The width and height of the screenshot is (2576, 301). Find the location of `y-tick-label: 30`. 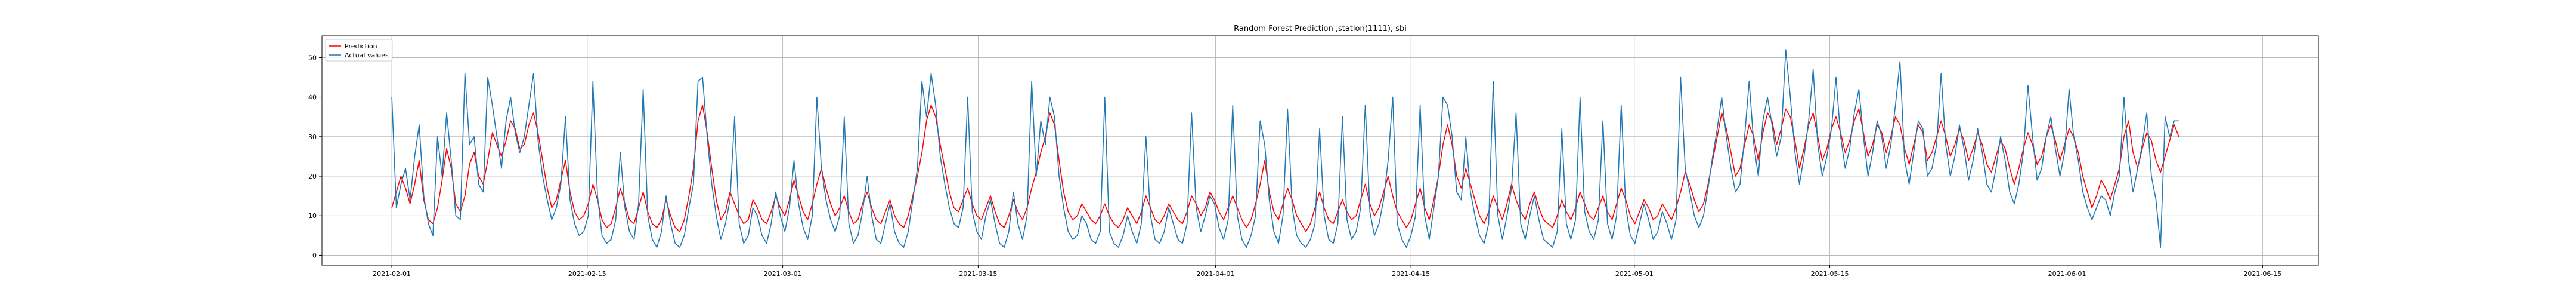

y-tick-label: 30 is located at coordinates (312, 137).